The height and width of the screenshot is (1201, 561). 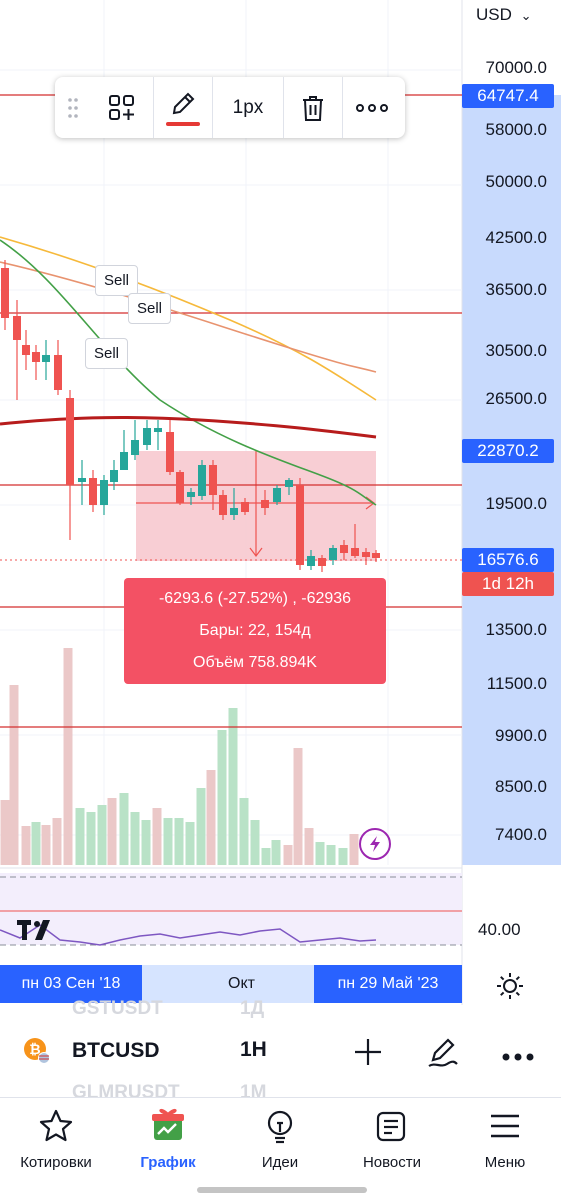 What do you see at coordinates (521, 735) in the screenshot?
I see `price-axis-label: 9900.0` at bounding box center [521, 735].